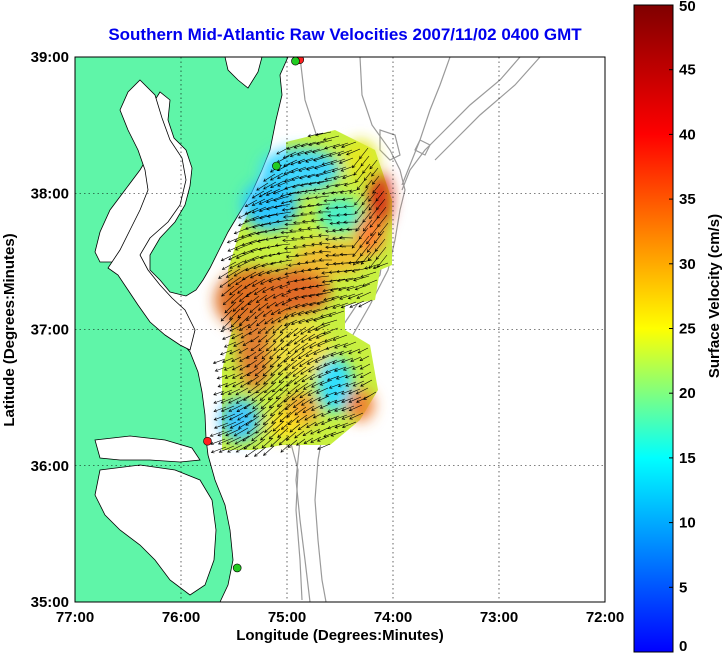 This screenshot has width=724, height=659. I want to click on y-tick-label: 38:00, so click(50, 193).